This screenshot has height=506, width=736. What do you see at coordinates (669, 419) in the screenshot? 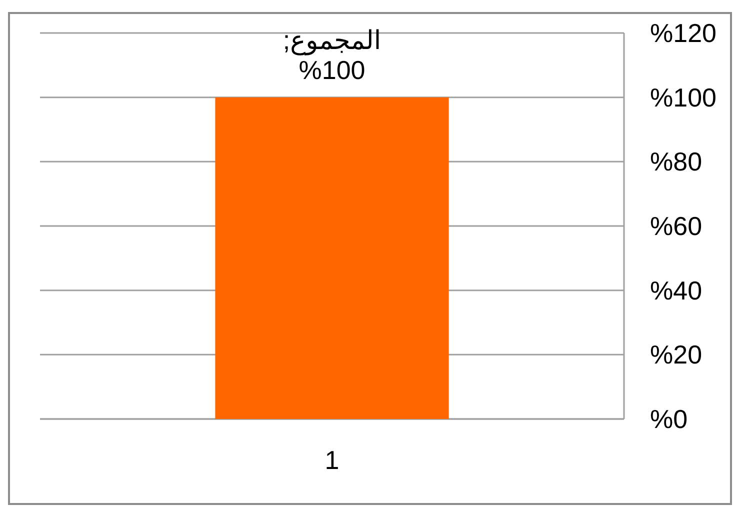
I see `y-tick-label: %0` at bounding box center [669, 419].